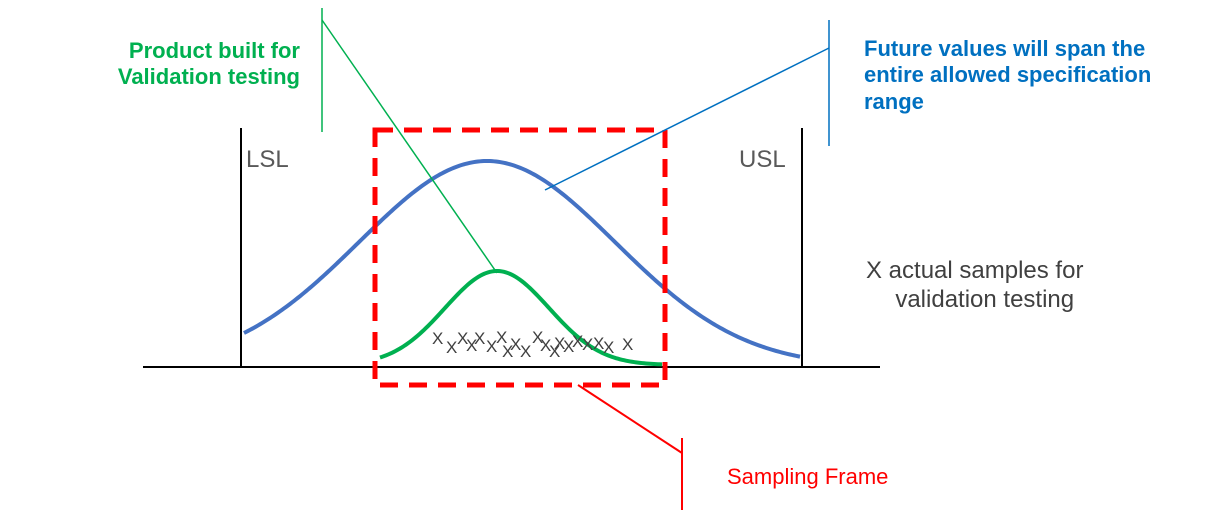  I want to click on product-built-line2: Validation testing, so click(208, 77).